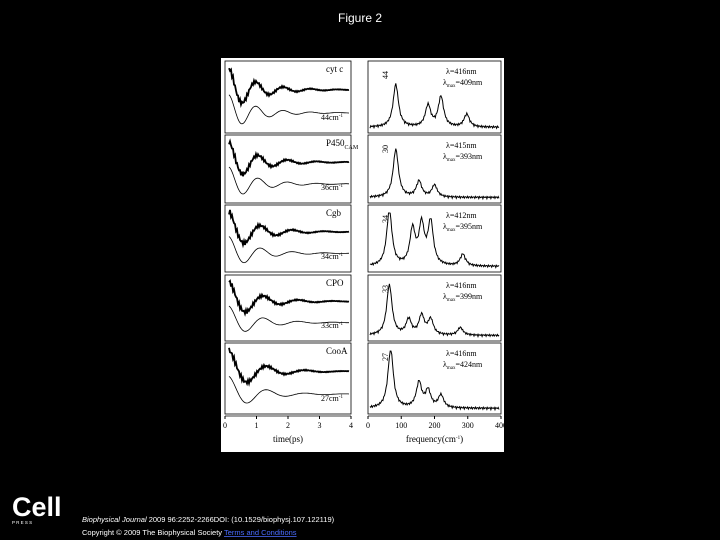 The width and height of the screenshot is (720, 540). I want to click on mode-label: 27cm-1, so click(332, 398).